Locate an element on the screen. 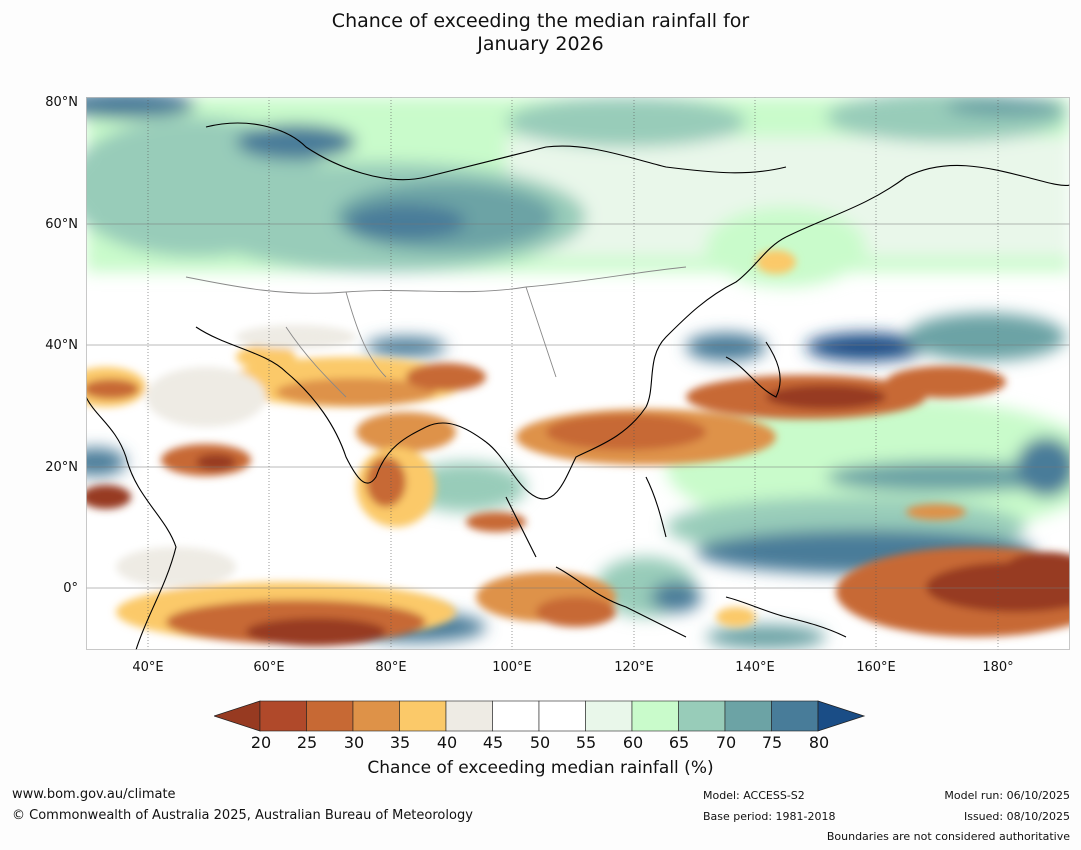 This screenshot has width=1081, height=850. colorbar-tick-75: 75 is located at coordinates (772, 742).